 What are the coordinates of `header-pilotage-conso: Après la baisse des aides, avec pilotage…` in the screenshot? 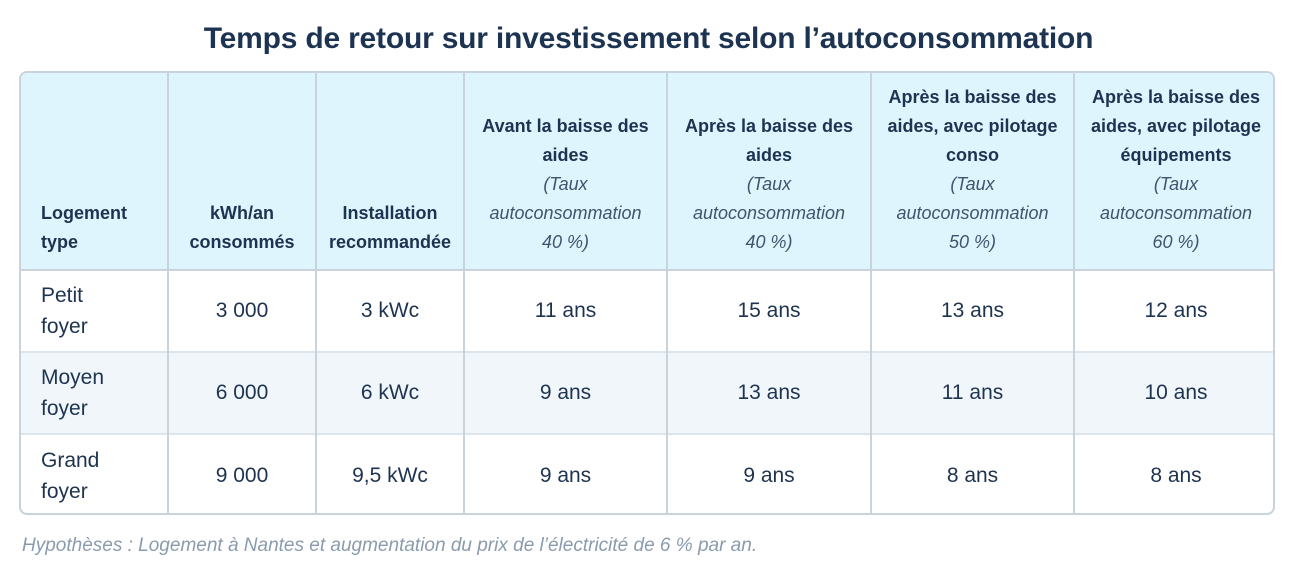 It's located at (973, 172).